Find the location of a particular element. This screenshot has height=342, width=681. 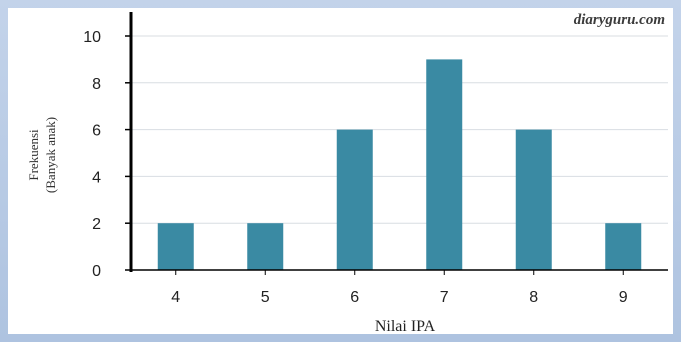

watermark: diaryguru.com is located at coordinates (619, 20).